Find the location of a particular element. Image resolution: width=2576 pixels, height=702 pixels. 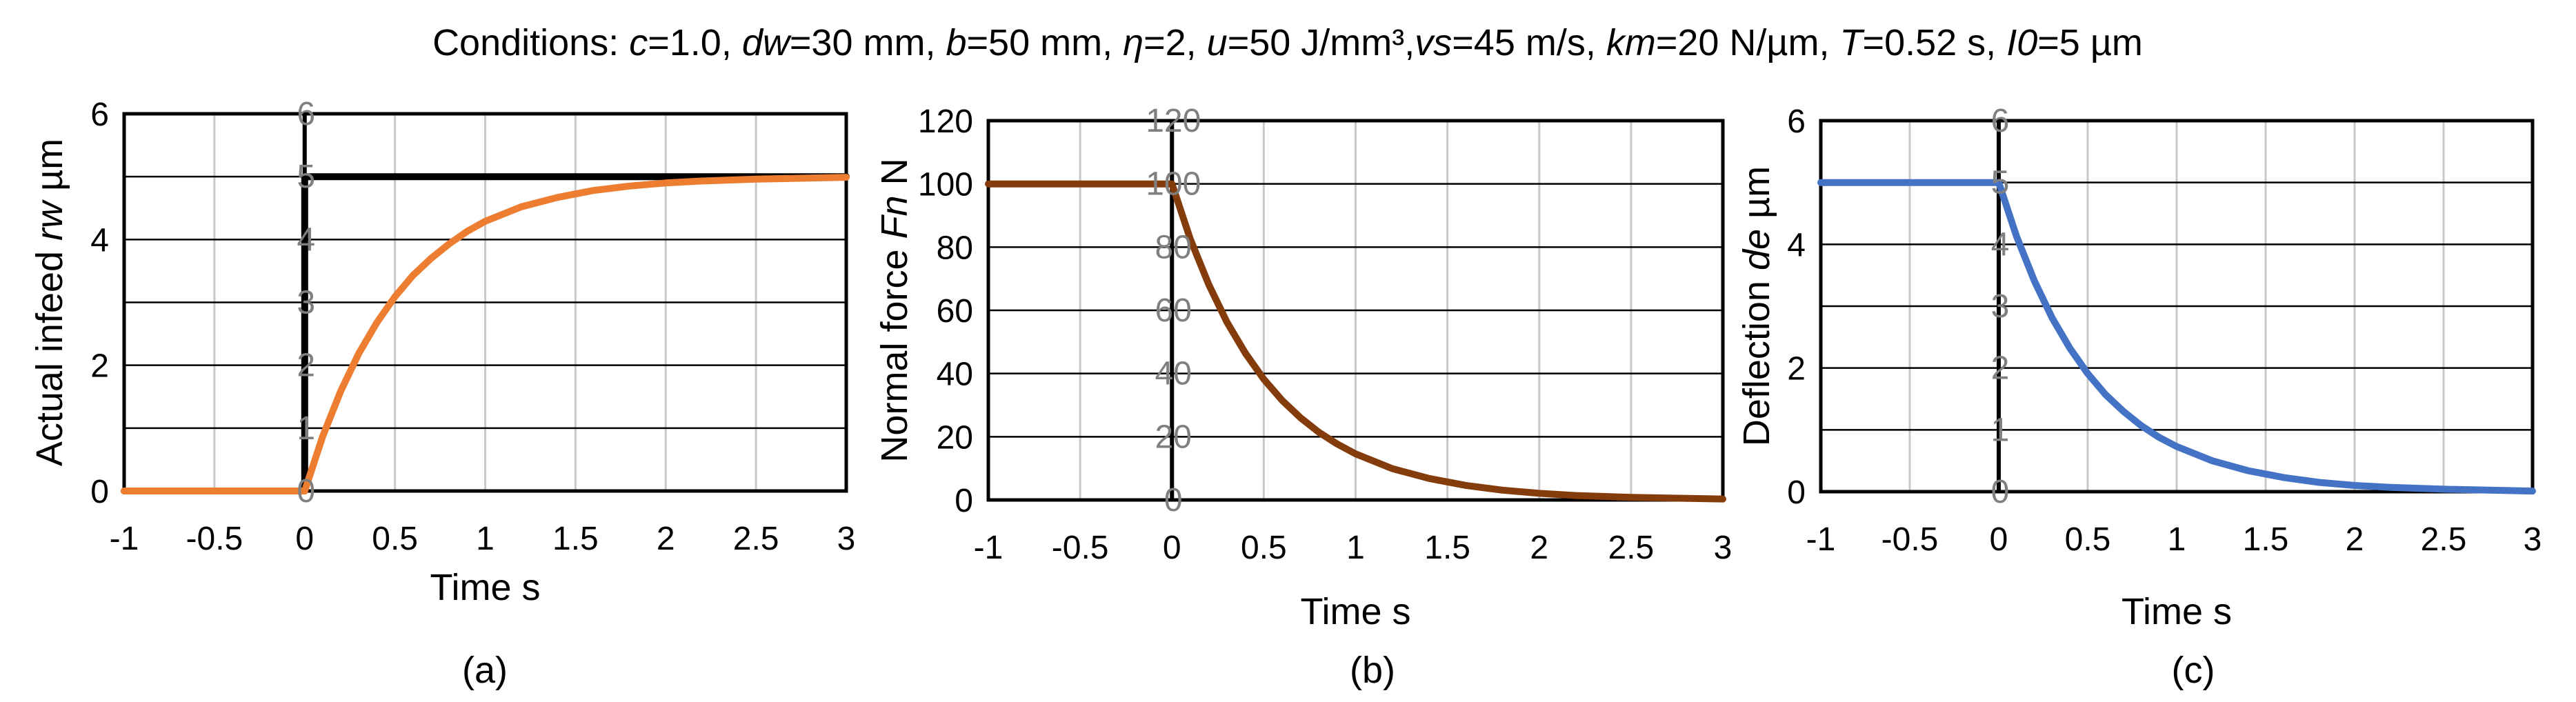

subfigure-caption: (a) is located at coordinates (485, 671).